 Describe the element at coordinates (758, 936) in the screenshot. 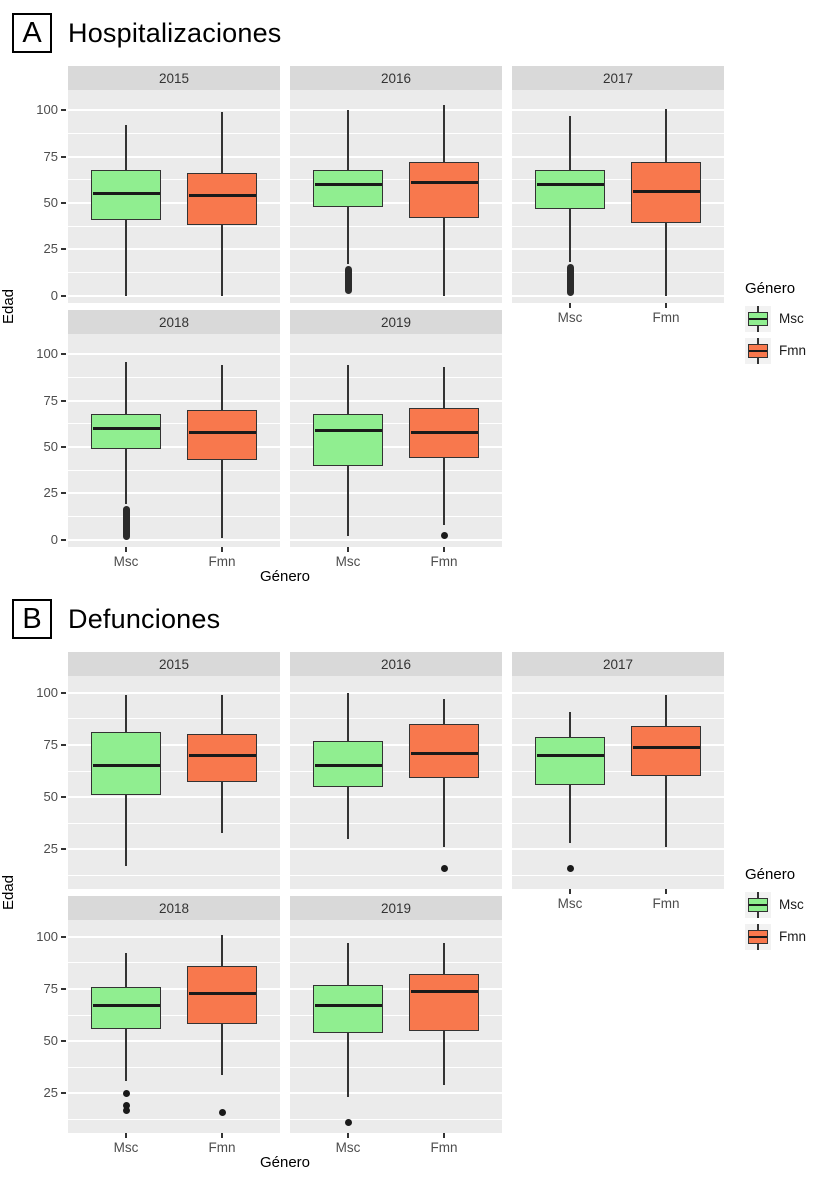

I see `legend-key-median` at that location.